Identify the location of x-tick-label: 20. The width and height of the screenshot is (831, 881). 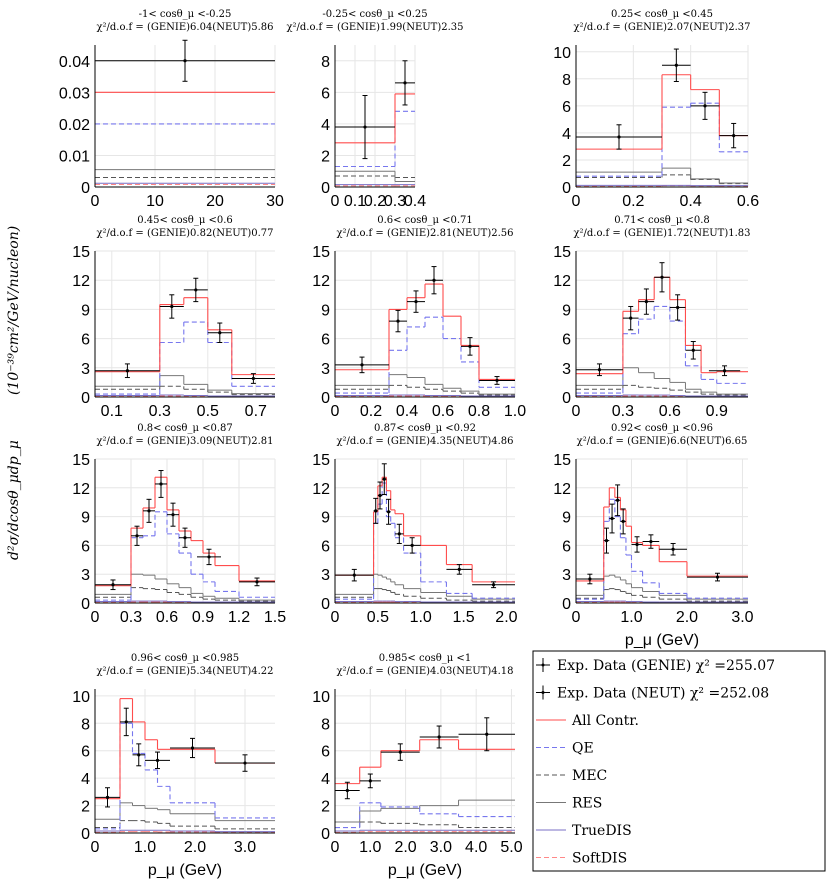
(215, 201).